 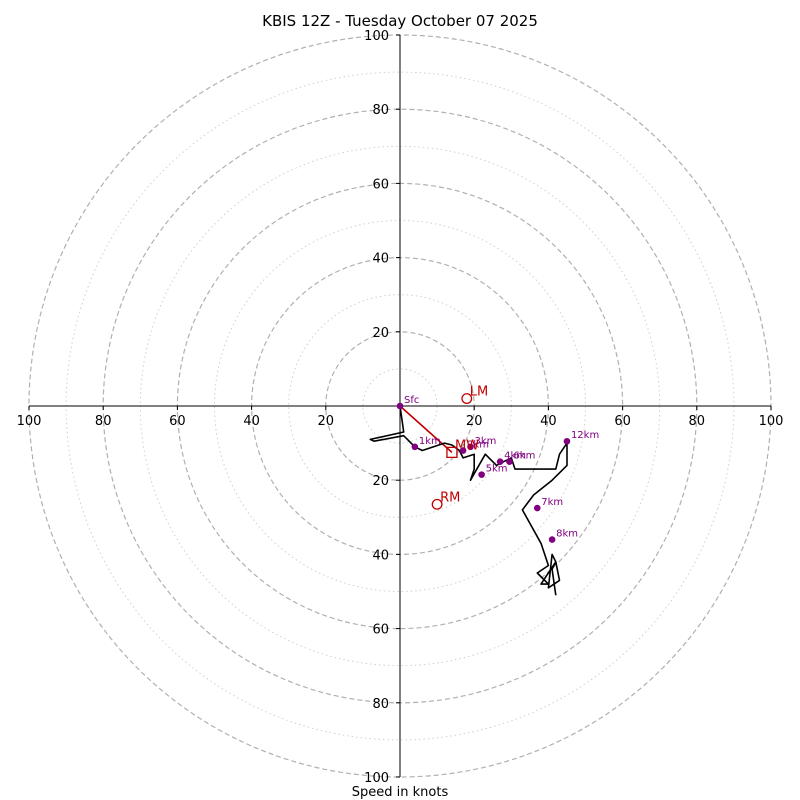 I want to click on height-point-5km, so click(x=481, y=474).